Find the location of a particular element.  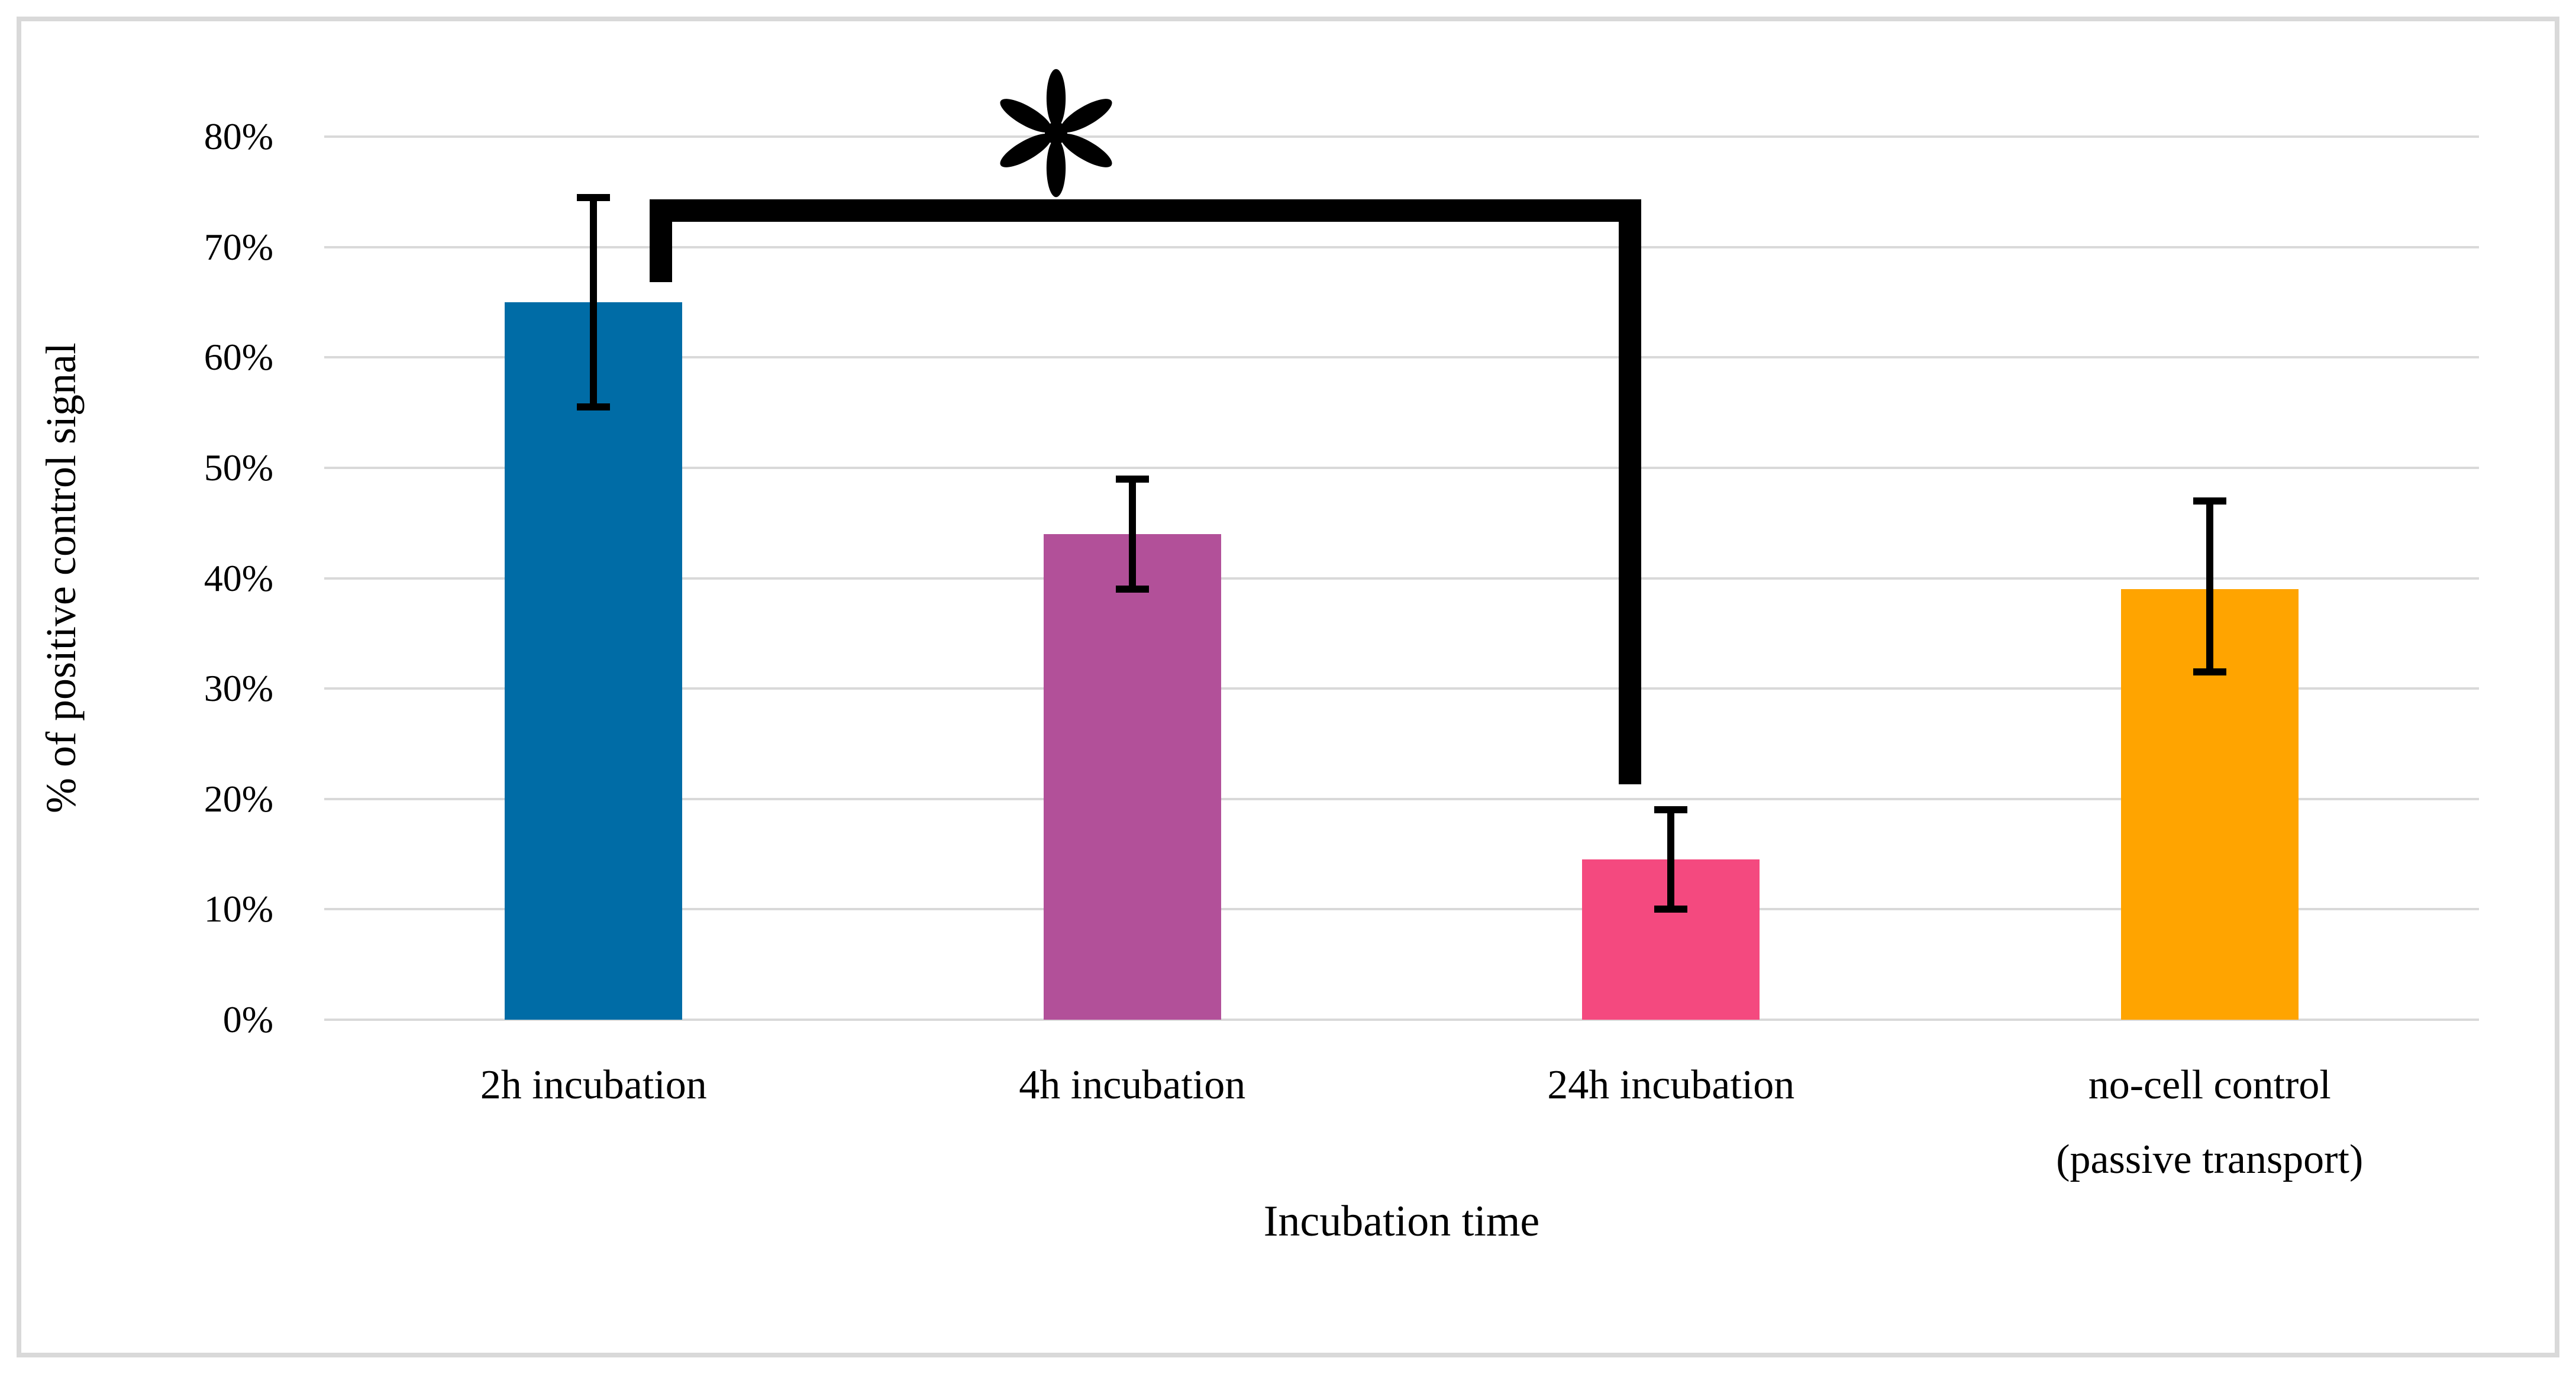

x-tick-label-3: 24h incubation is located at coordinates (1671, 1085).